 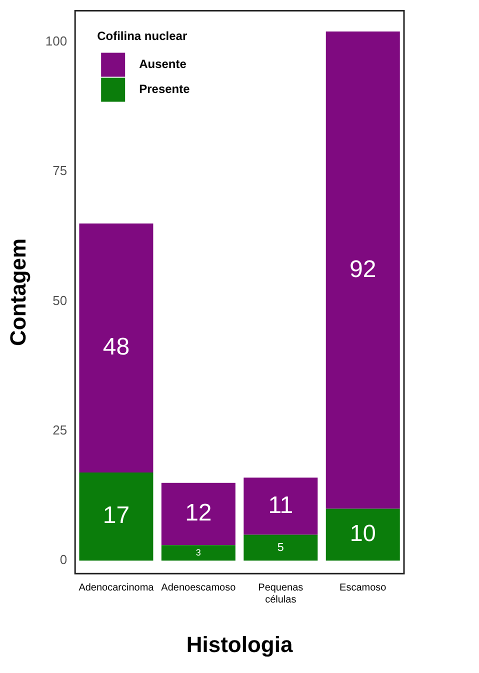 What do you see at coordinates (60, 170) in the screenshot?
I see `y-tick-label: 75` at bounding box center [60, 170].